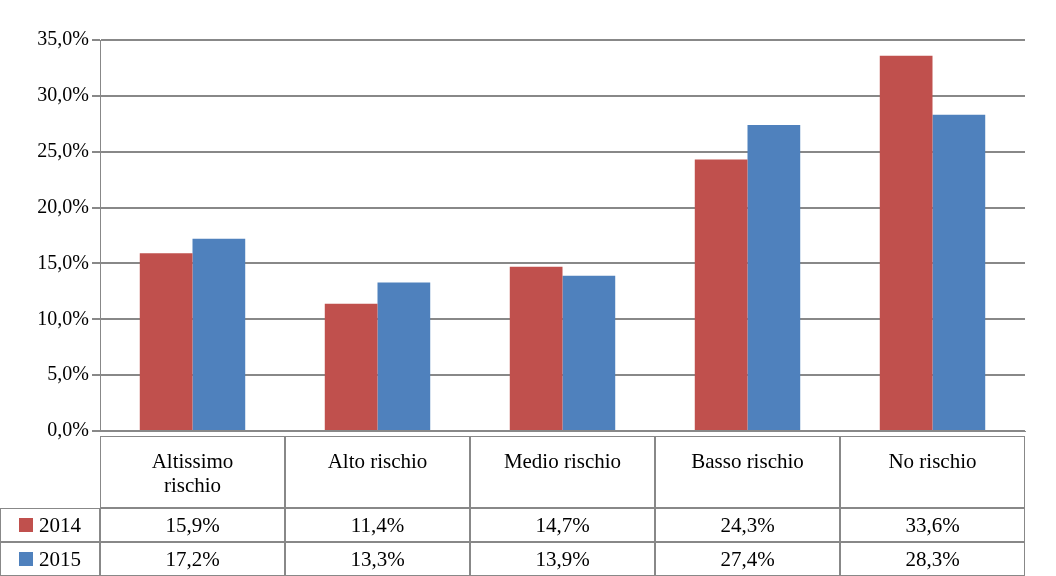 Image resolution: width=1056 pixels, height=576 pixels. I want to click on x-tick-label: No rischio, so click(932, 472).